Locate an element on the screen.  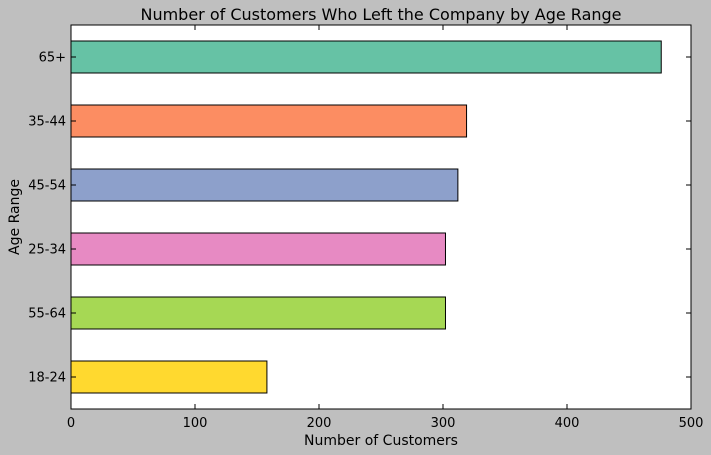
y-tick-label: 18-24 is located at coordinates (47, 378).